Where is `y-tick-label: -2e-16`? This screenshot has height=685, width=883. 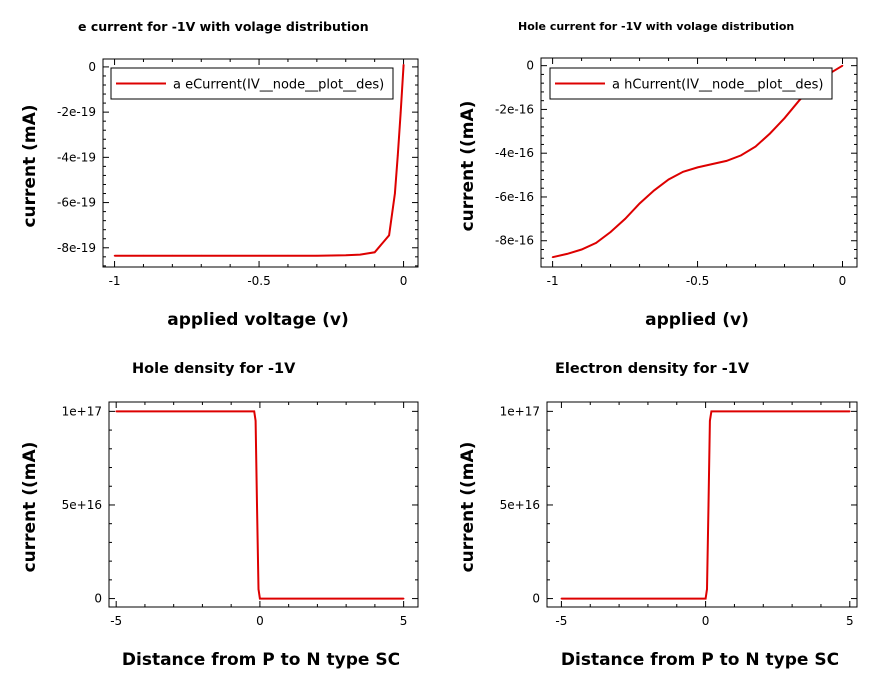
y-tick-label: -2e-16 is located at coordinates (514, 109).